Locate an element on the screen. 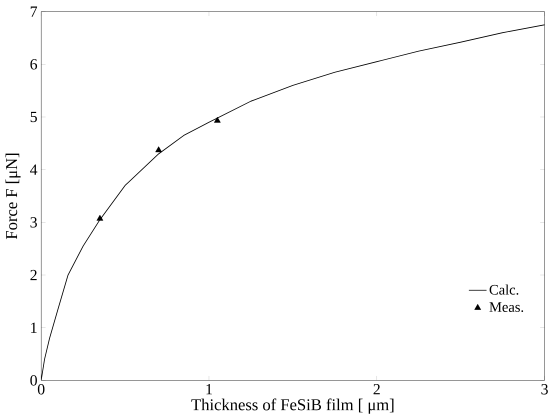  x-tick-label: 0 is located at coordinates (41, 389).